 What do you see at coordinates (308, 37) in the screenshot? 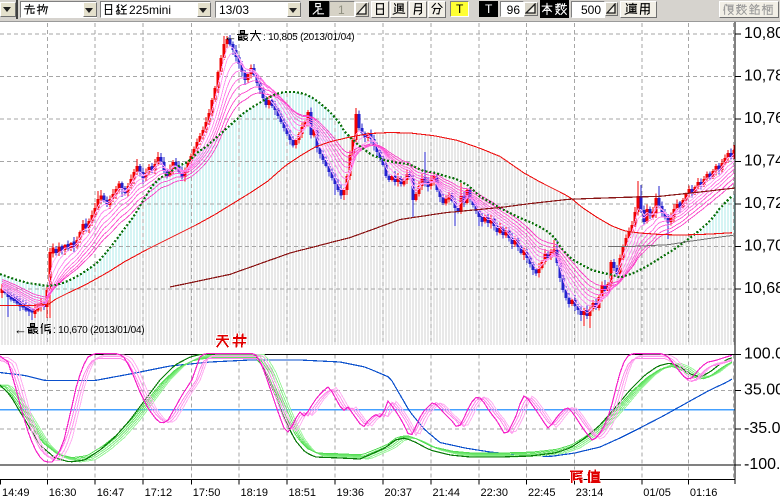
I see `svg-text:: 10,805 (2013/01/04): : 10,805 (2013/01/04)` at bounding box center [308, 37].